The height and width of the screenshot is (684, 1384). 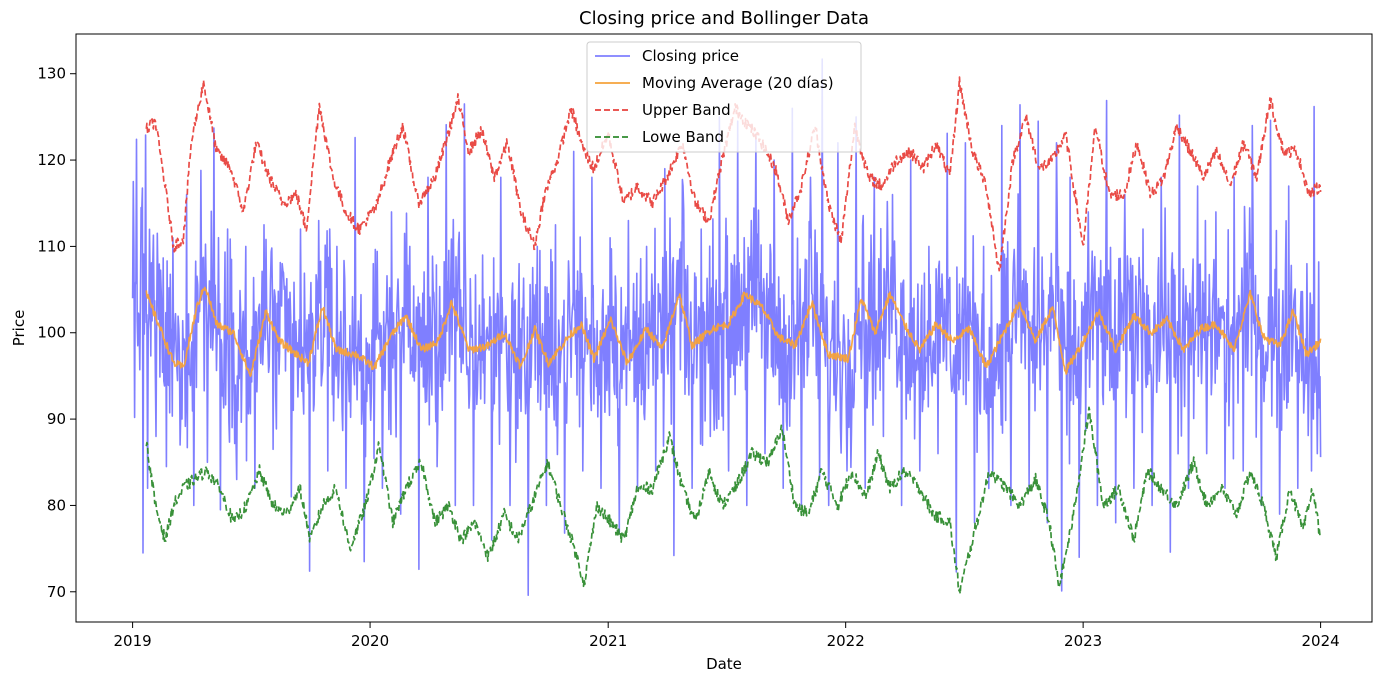 What do you see at coordinates (51, 246) in the screenshot?
I see `y-tick-label: 110` at bounding box center [51, 246].